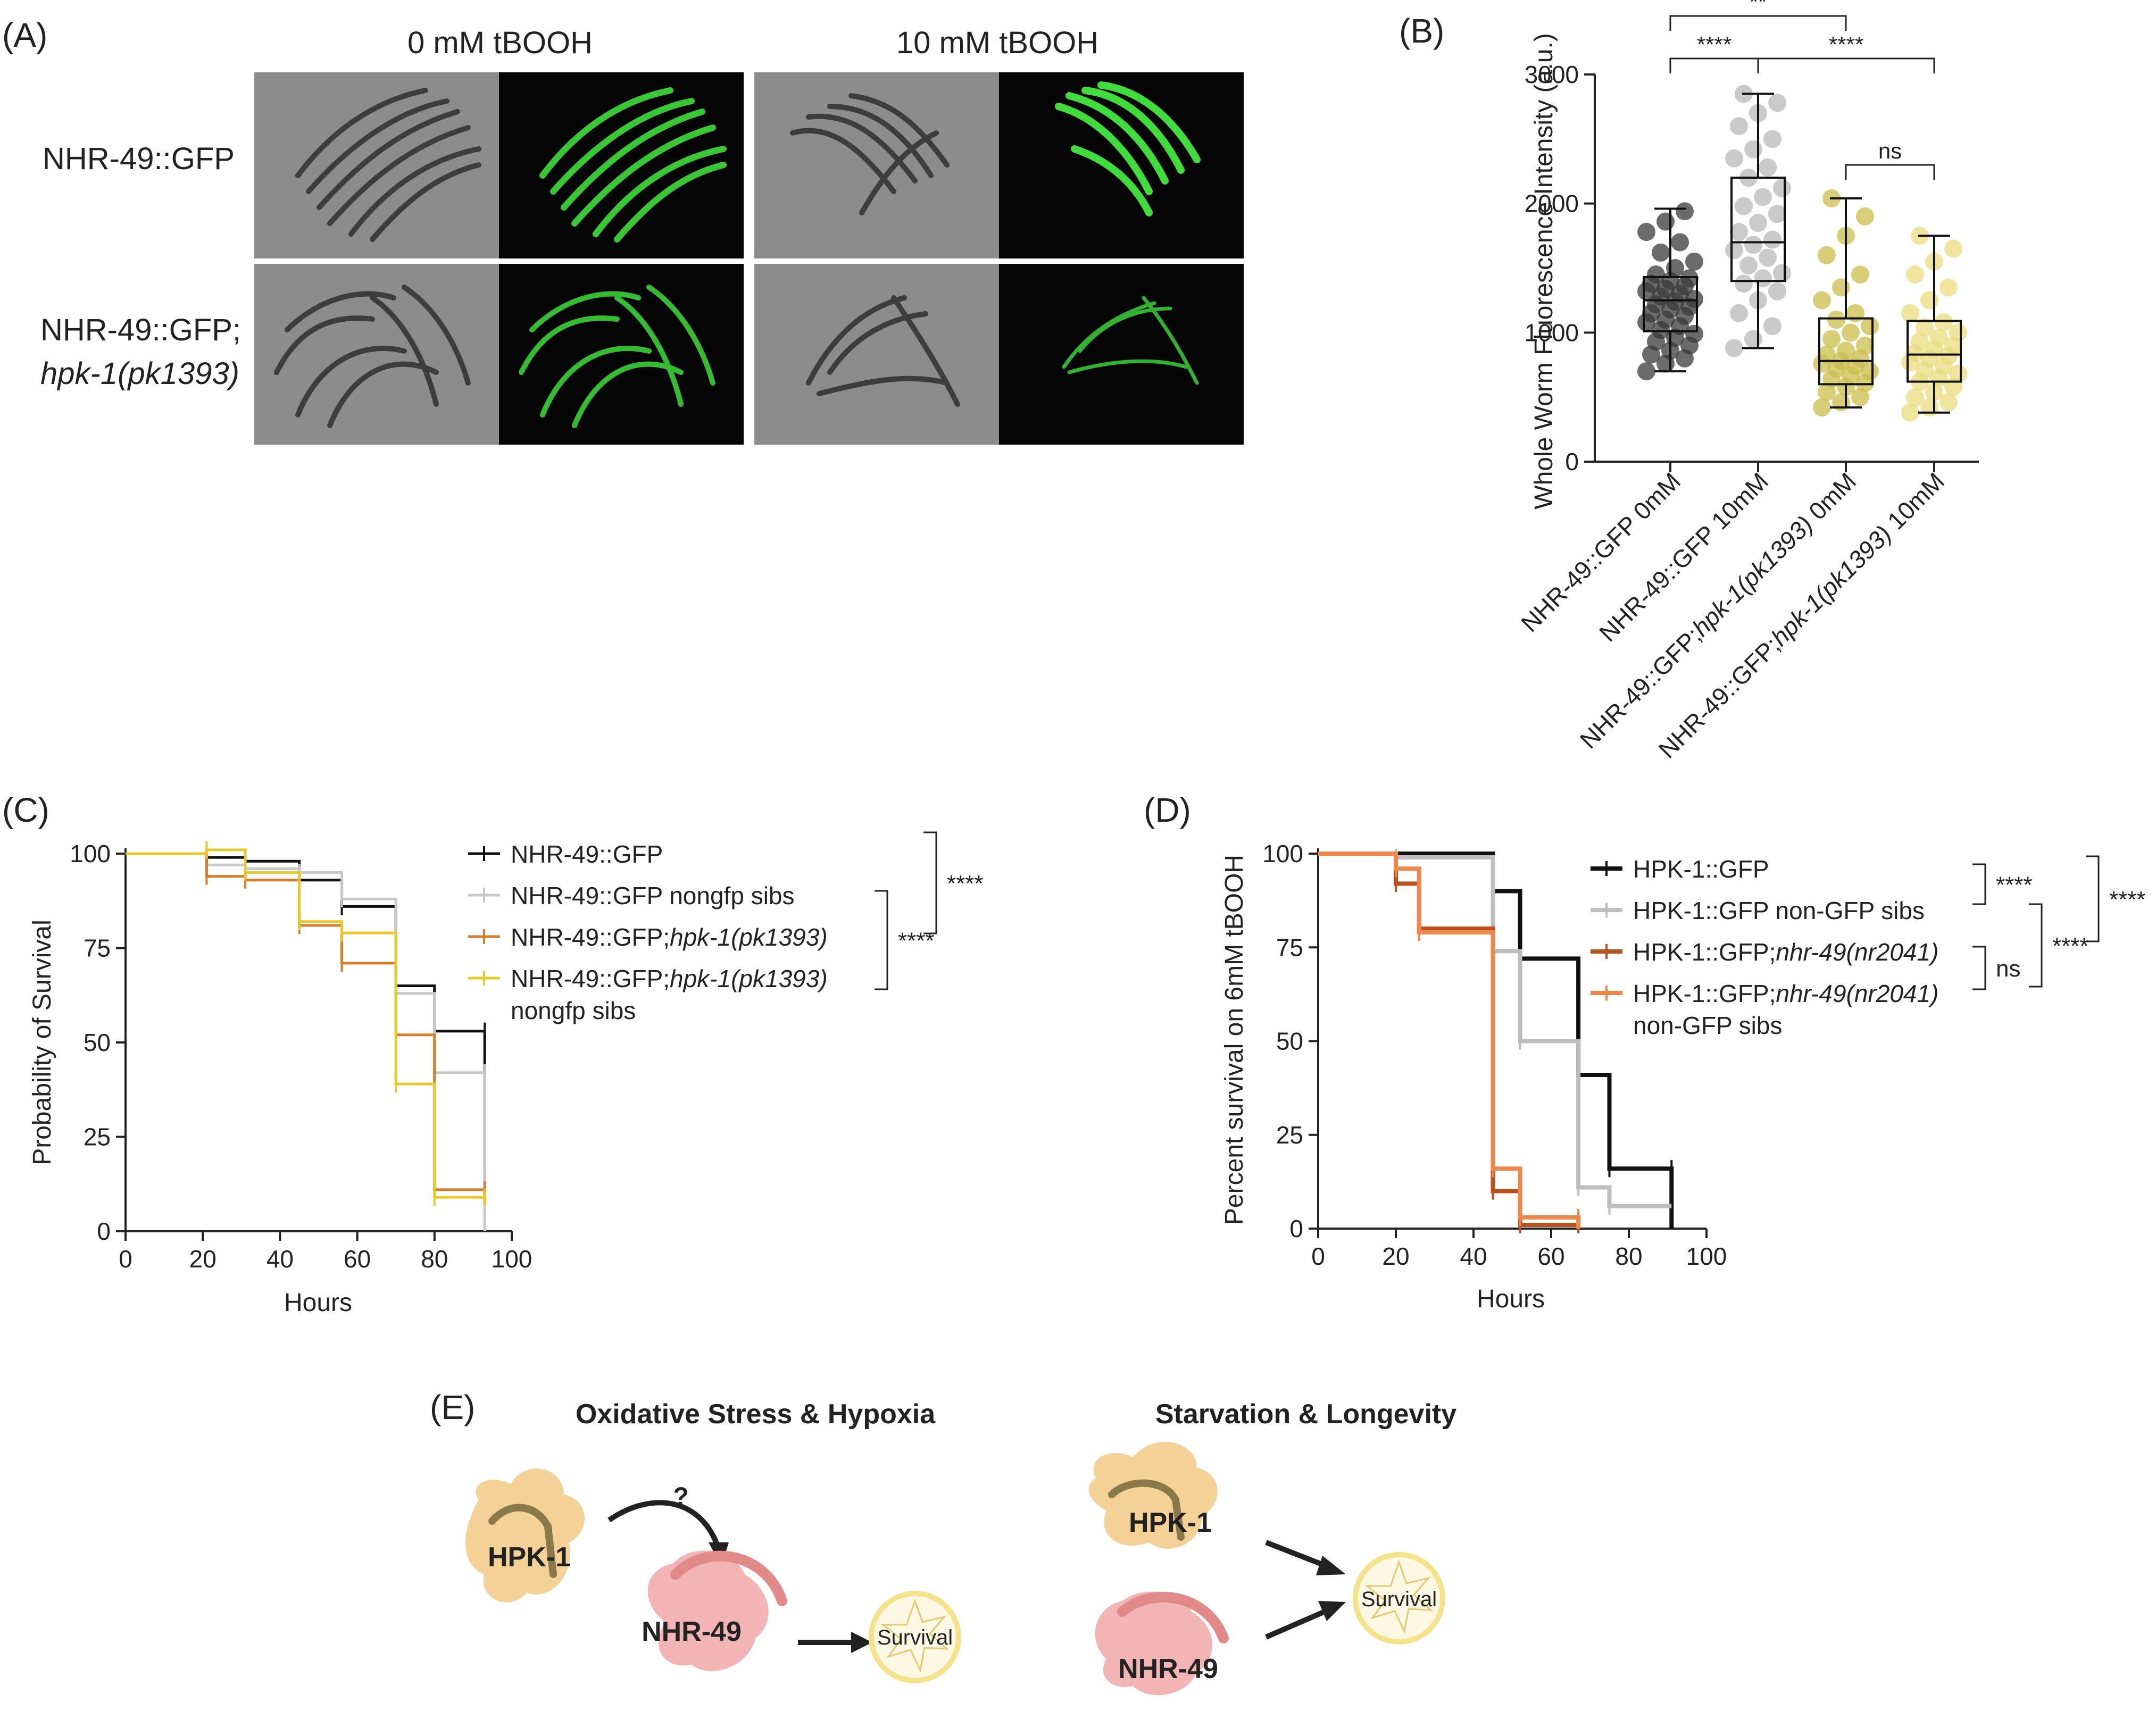  I want to click on panel-c-y-axis-label: Probability of Survival, so click(42, 1042).